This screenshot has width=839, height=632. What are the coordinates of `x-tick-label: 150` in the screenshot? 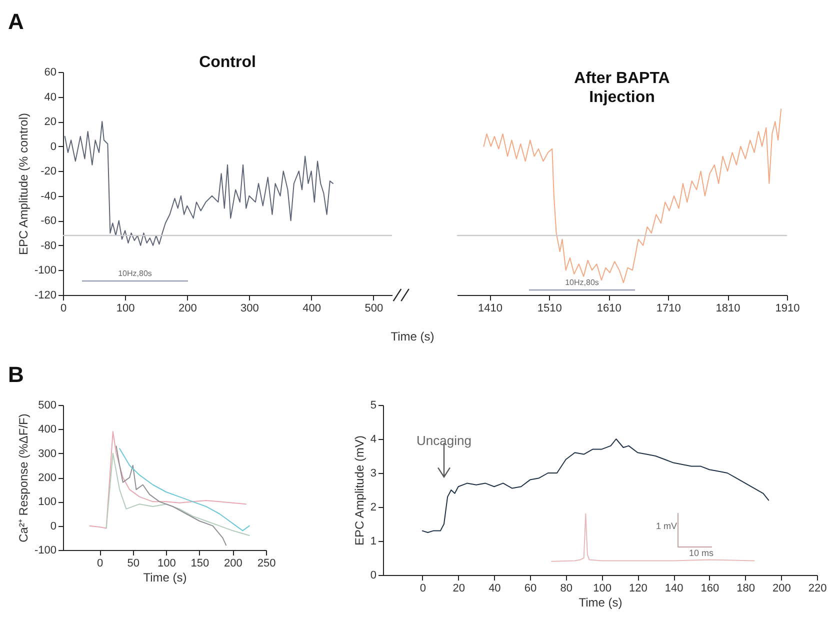 It's located at (200, 564).